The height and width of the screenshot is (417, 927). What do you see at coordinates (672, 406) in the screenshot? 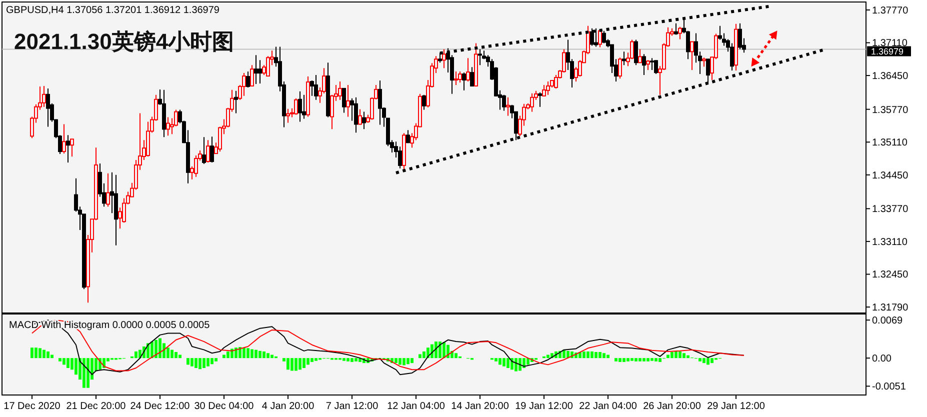
I see `x-tick-label: 26 Jan 20:00` at bounding box center [672, 406].